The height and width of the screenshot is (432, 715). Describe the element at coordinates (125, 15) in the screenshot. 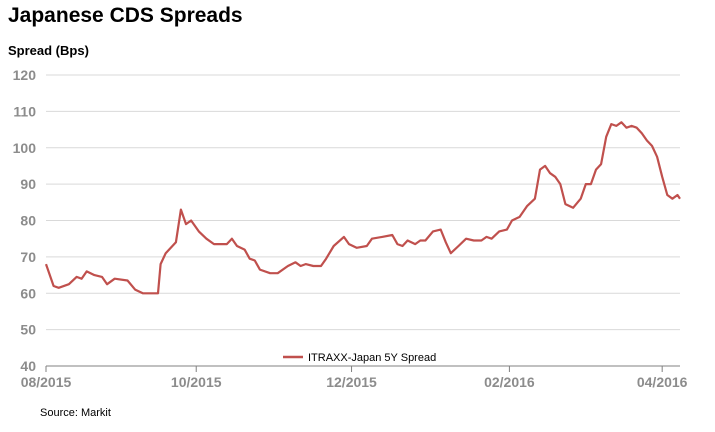

I see `chart-title: Japanese CDS Spreads` at that location.